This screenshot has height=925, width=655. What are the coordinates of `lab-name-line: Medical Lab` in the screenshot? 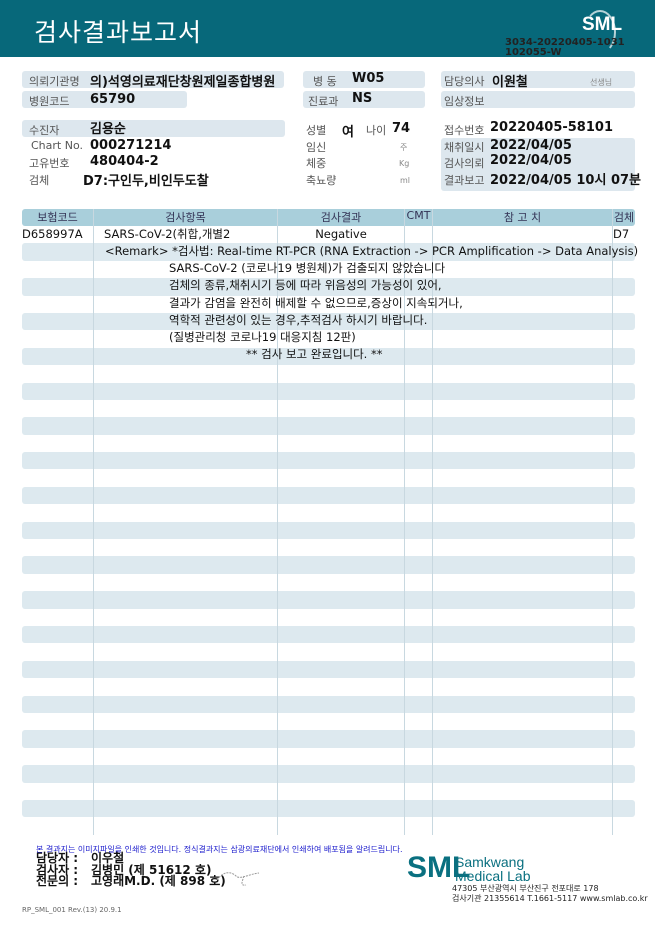 It's located at (493, 876).